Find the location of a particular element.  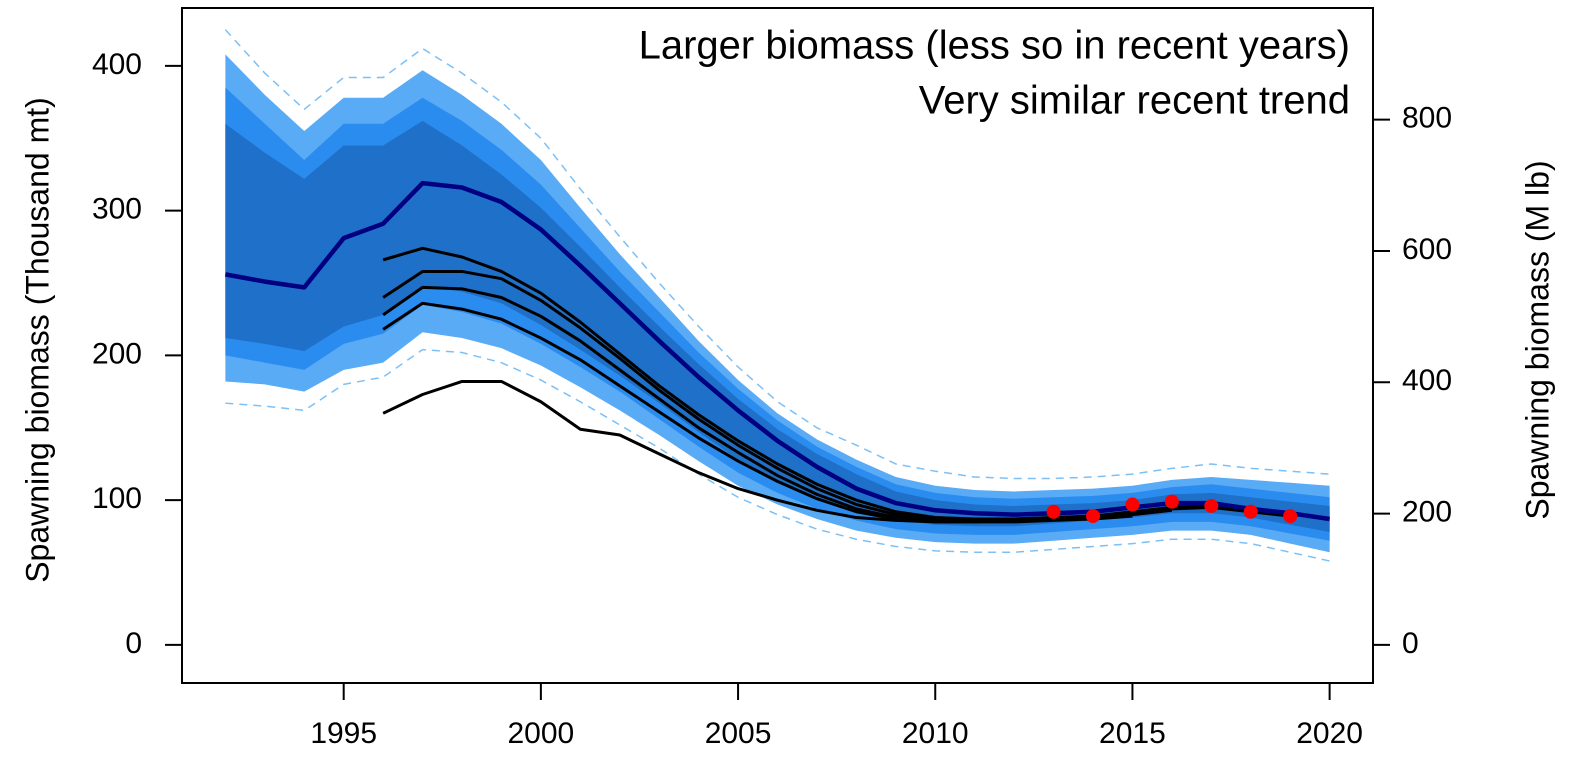

y-tick-label: 200 is located at coordinates (117, 353).